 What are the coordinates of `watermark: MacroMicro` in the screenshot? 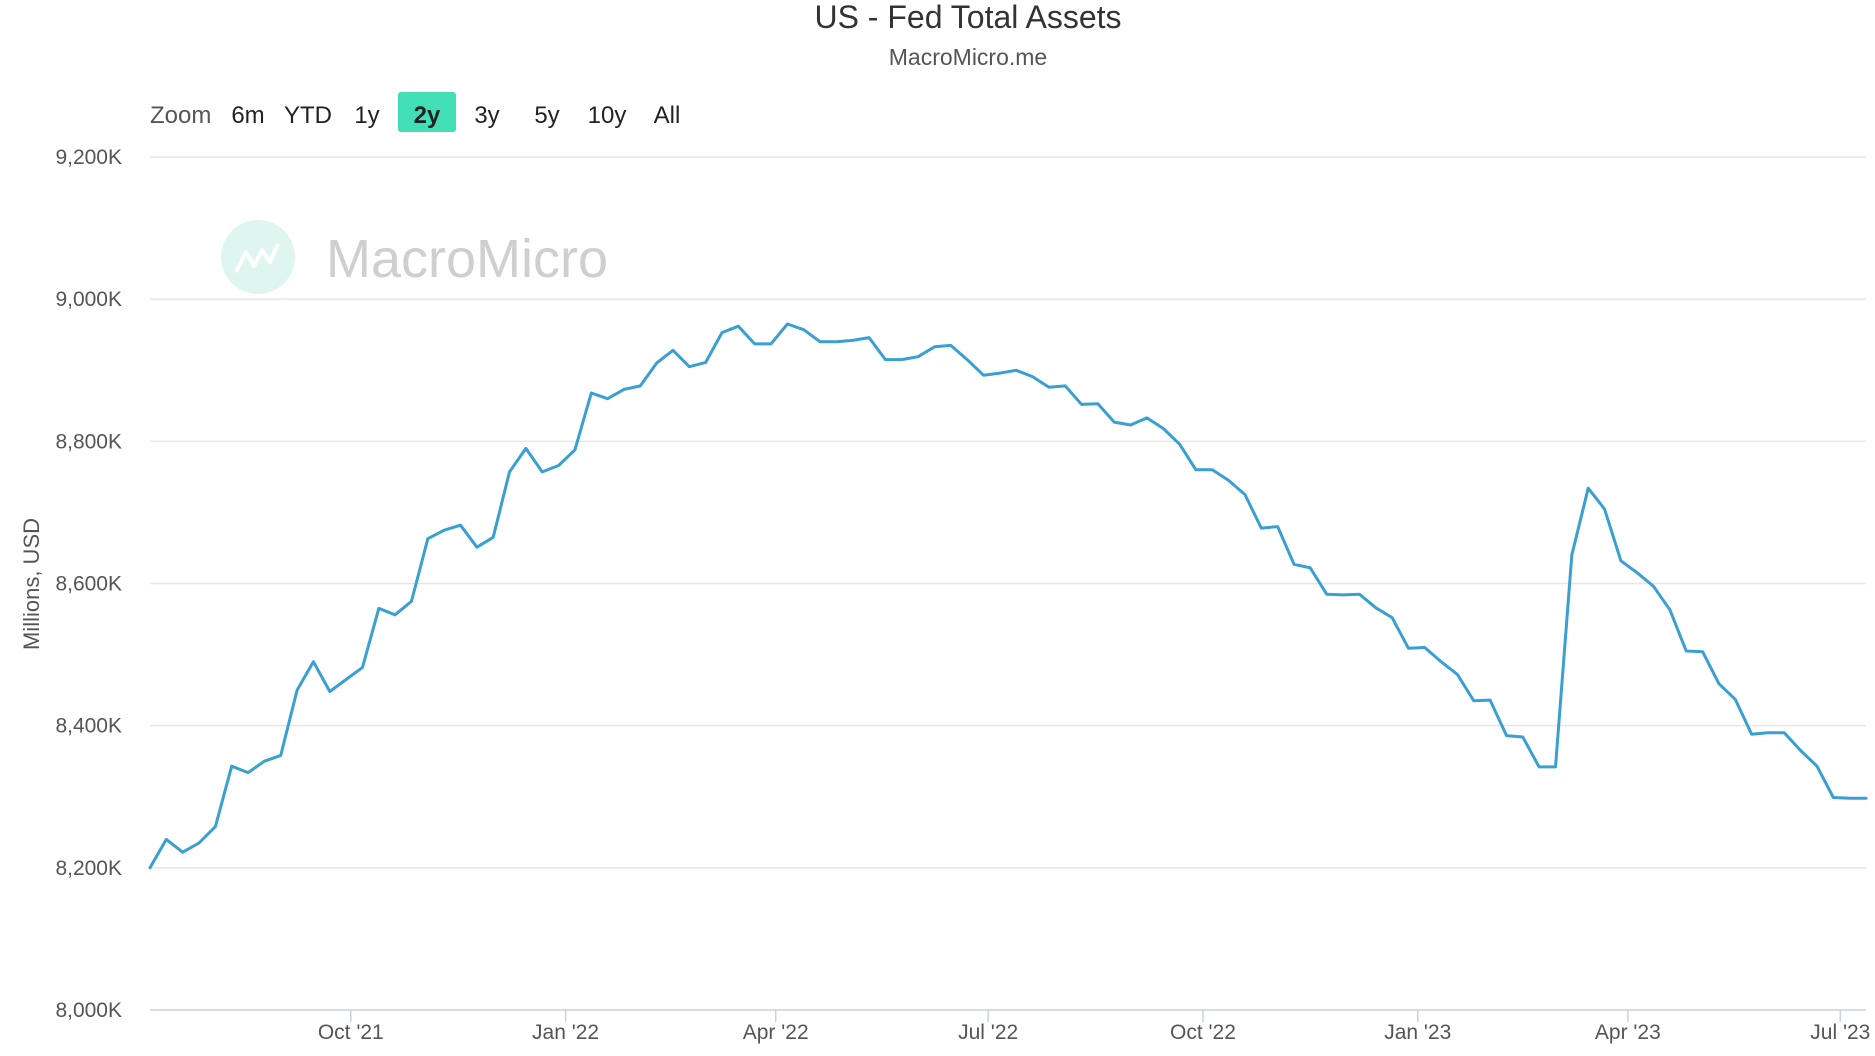 It's located at (414, 257).